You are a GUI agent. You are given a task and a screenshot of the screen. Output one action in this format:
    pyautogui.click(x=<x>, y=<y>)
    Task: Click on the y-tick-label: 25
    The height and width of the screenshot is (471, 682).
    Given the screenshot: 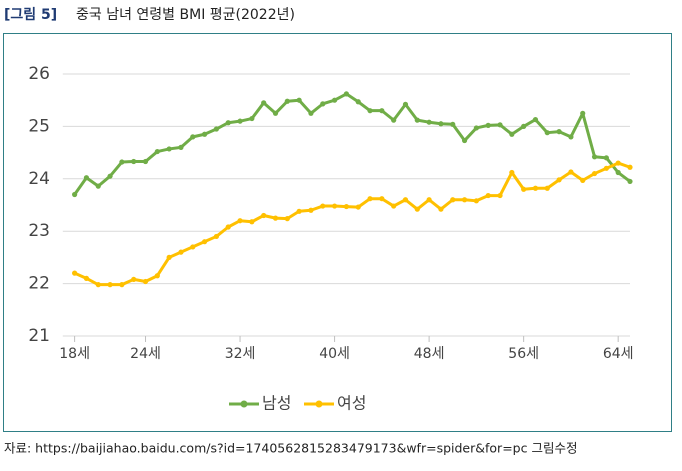 What is the action you would take?
    pyautogui.click(x=39, y=126)
    